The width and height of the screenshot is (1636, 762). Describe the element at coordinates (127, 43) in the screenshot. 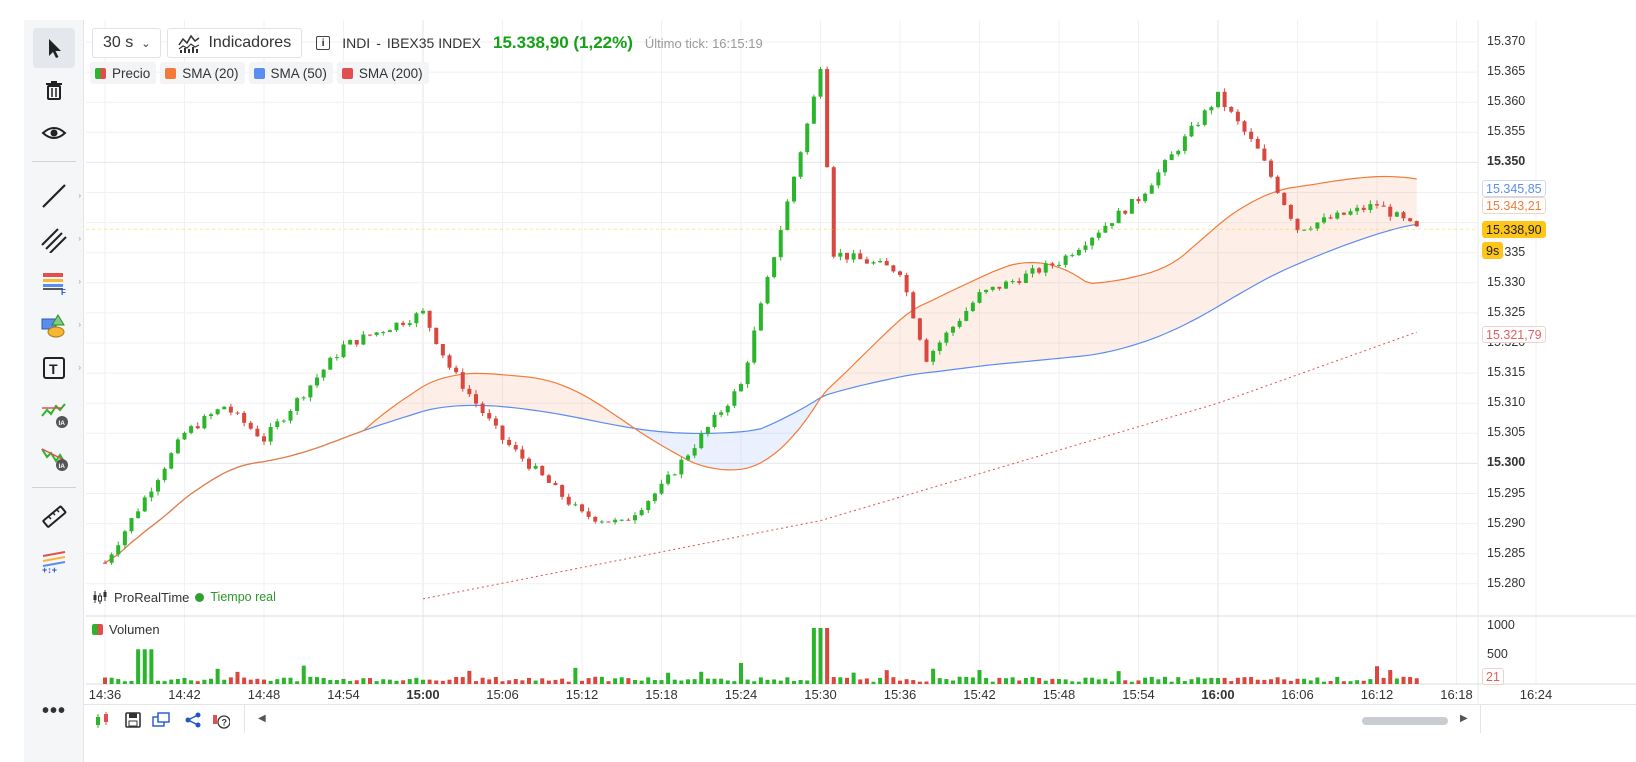

I see `timeframe-selector: 30 s ⌄` at that location.